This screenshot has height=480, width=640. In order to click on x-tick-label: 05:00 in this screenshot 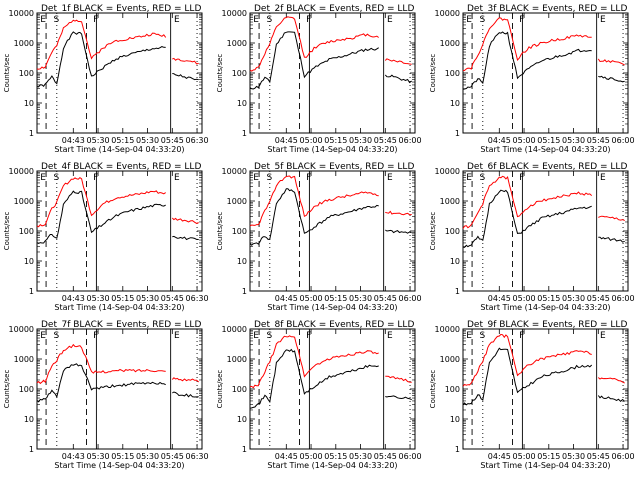, I will do `click(524, 140)`.